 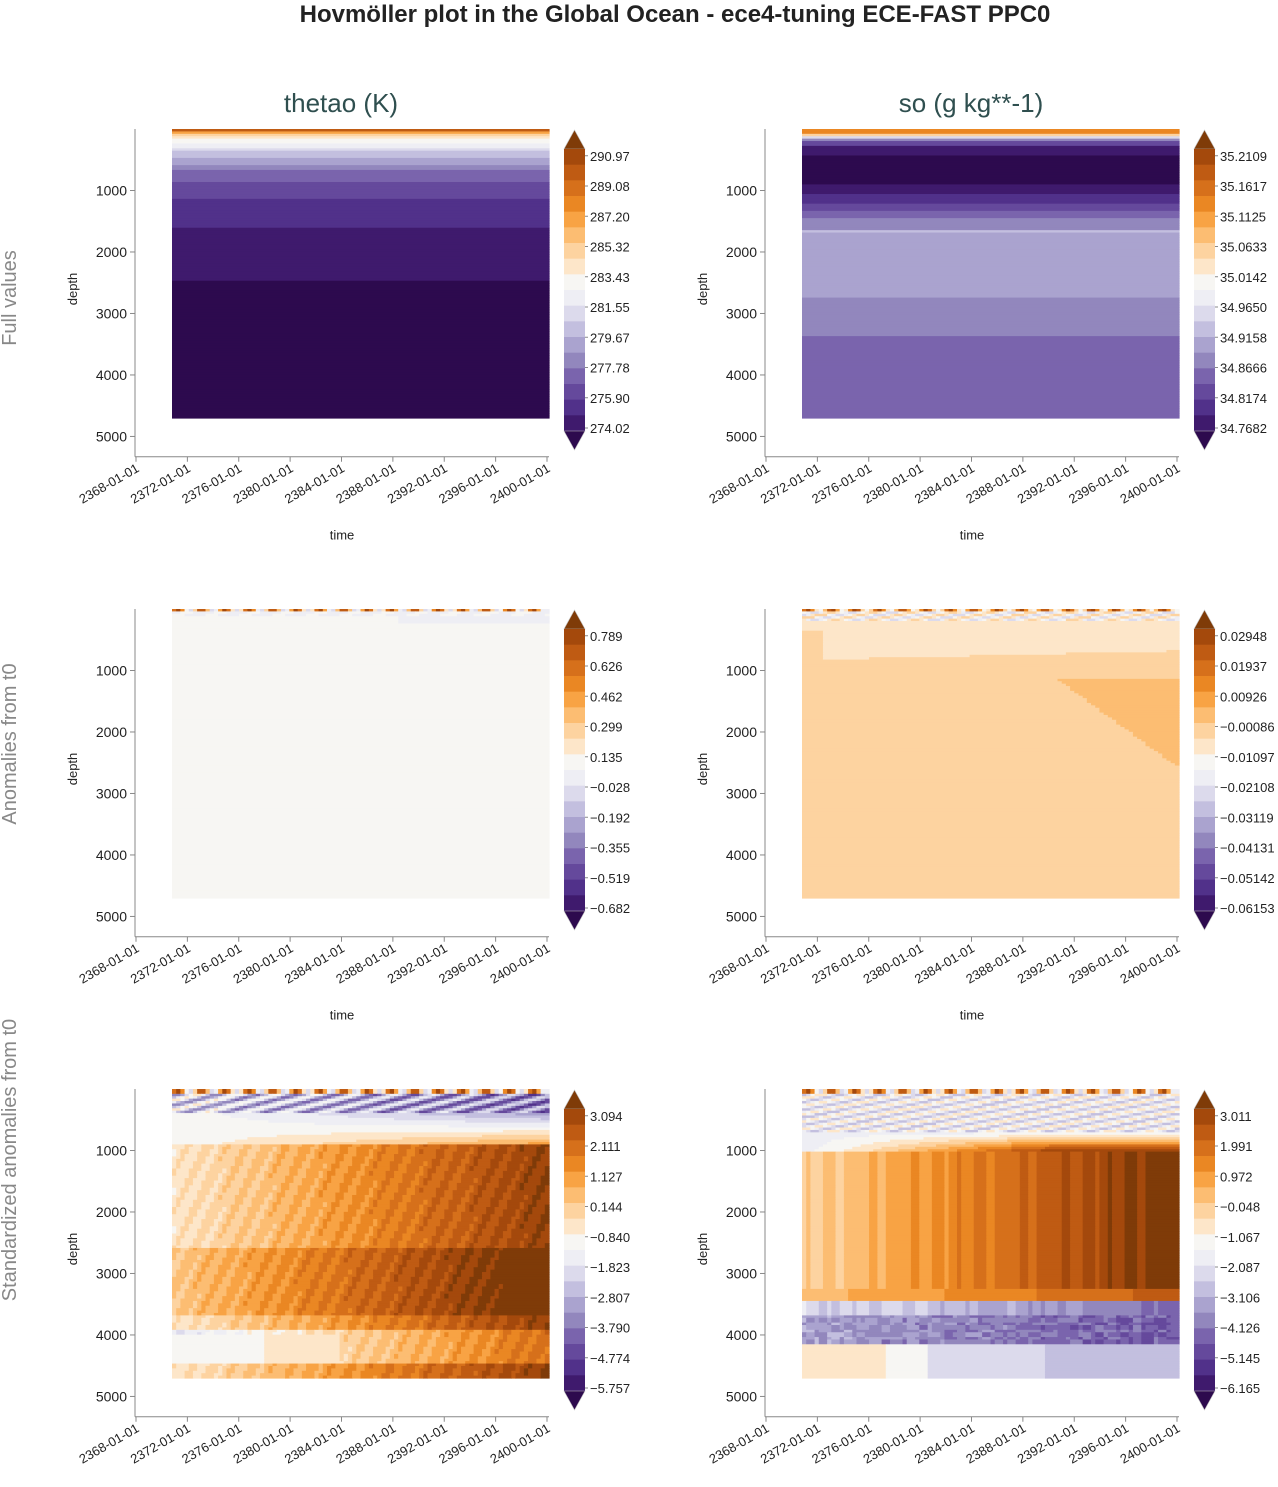 What do you see at coordinates (341, 103) in the screenshot?
I see `column-title-thetao: thetao (K)` at bounding box center [341, 103].